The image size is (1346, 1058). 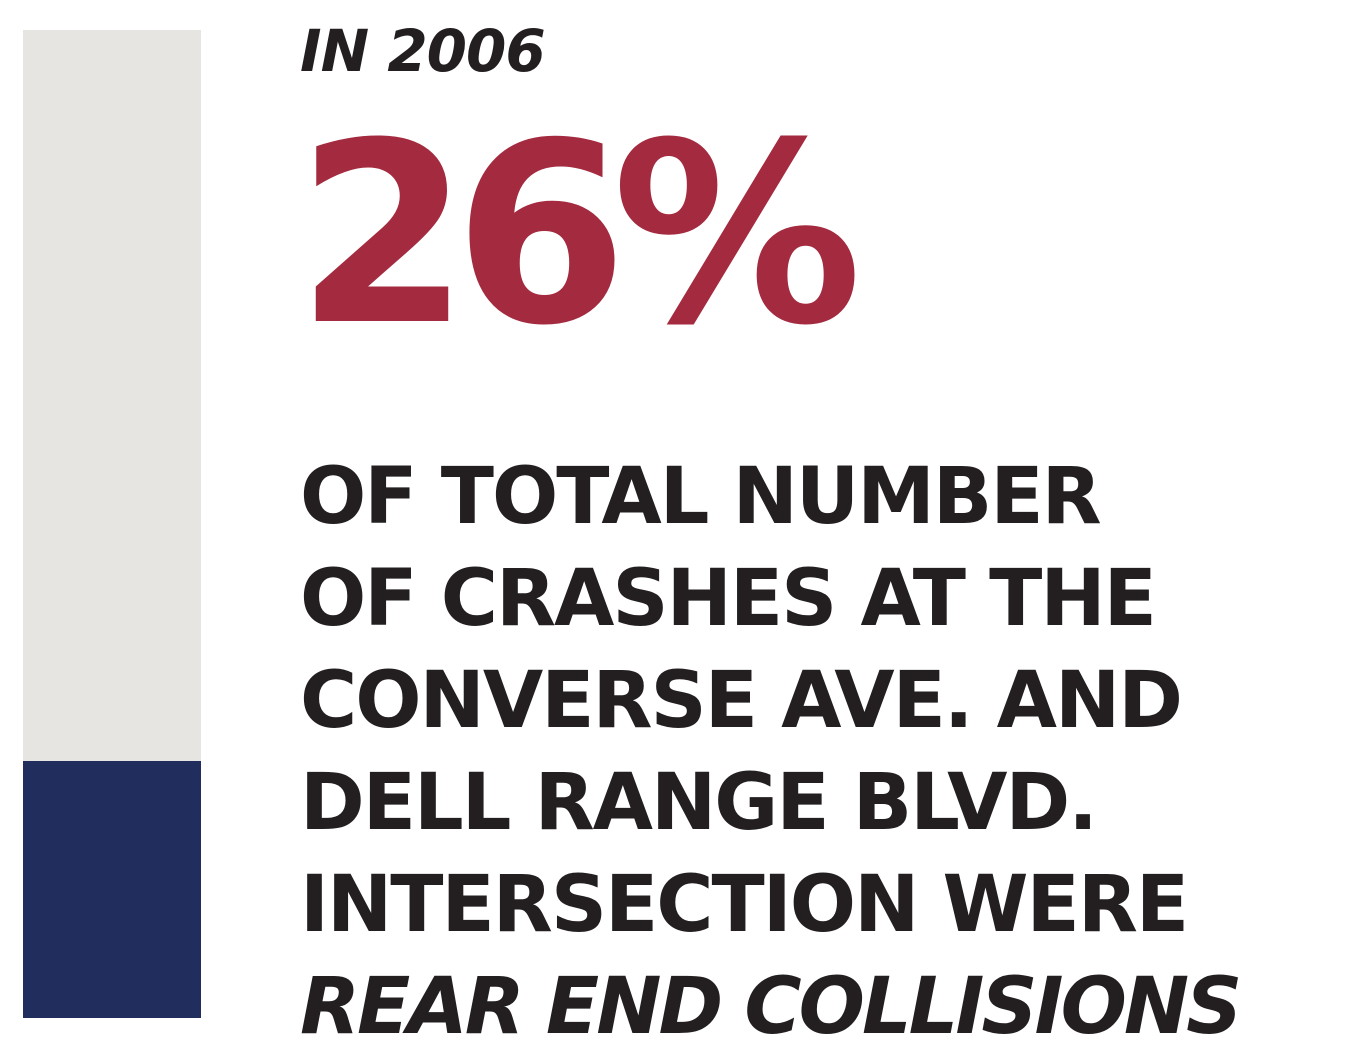 What do you see at coordinates (112, 889) in the screenshot?
I see `proportion-bar-fill` at bounding box center [112, 889].